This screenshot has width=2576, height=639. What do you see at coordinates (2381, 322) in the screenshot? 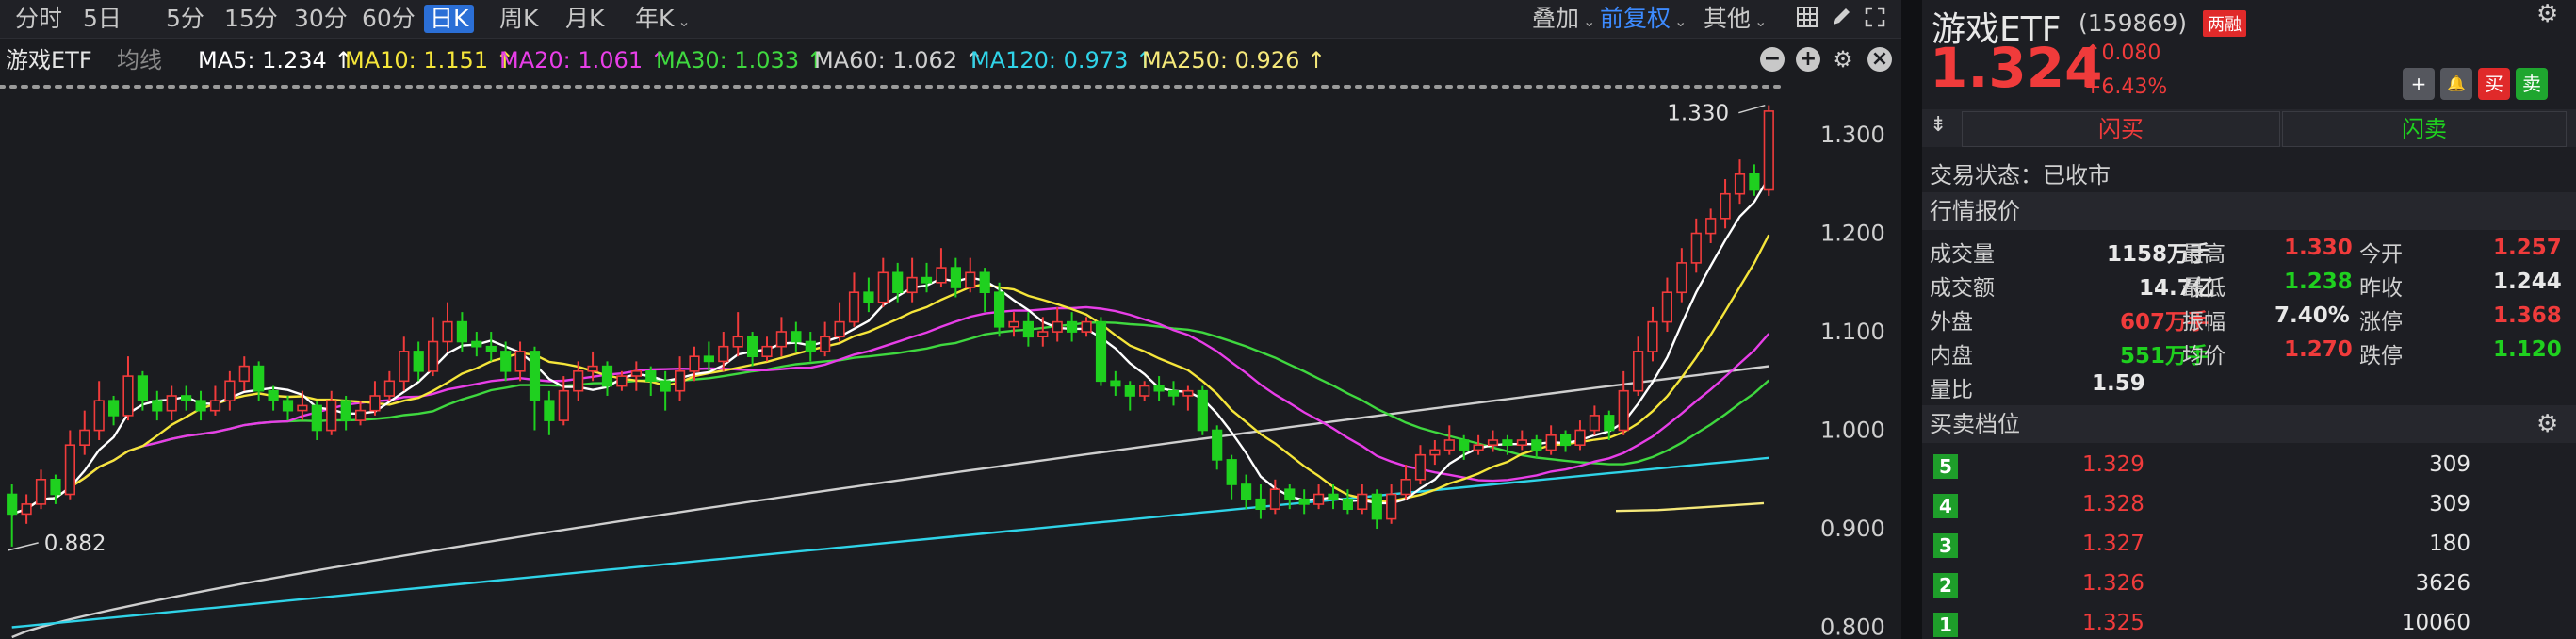
I see `limit-up-label: 涨停` at bounding box center [2381, 322].